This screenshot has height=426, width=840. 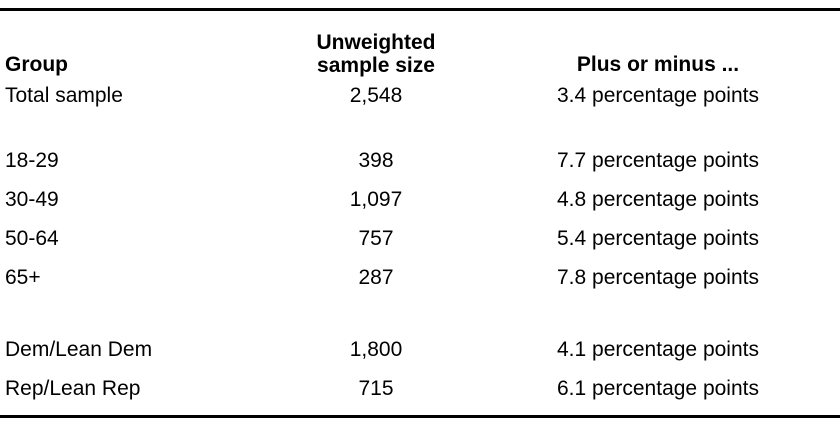 What do you see at coordinates (376, 96) in the screenshot?
I see `sample-size-cell: 2,548` at bounding box center [376, 96].